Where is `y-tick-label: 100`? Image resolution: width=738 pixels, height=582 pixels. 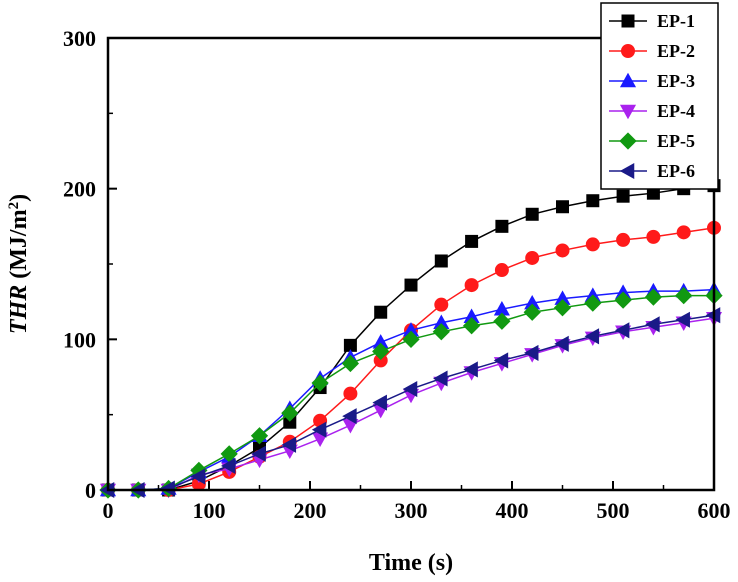 y-tick-label: 100 is located at coordinates (79, 339).